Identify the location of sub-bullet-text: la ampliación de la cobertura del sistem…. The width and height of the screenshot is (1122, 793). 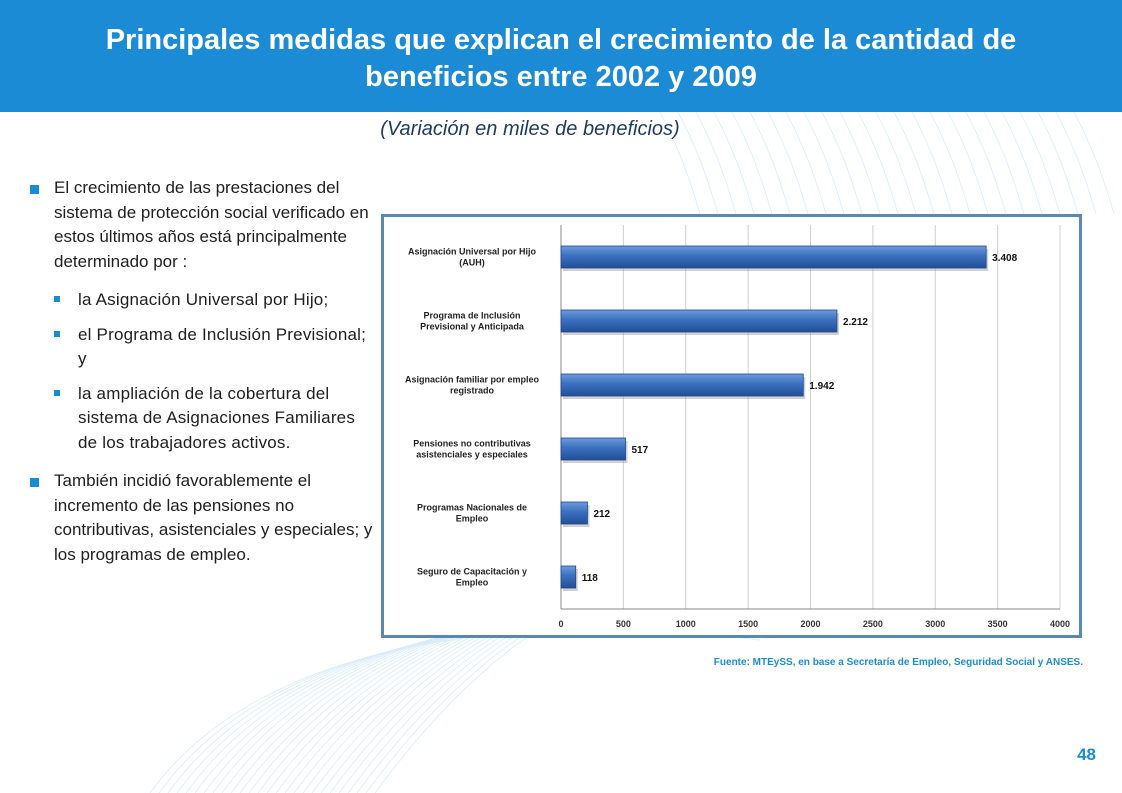
(217, 417).